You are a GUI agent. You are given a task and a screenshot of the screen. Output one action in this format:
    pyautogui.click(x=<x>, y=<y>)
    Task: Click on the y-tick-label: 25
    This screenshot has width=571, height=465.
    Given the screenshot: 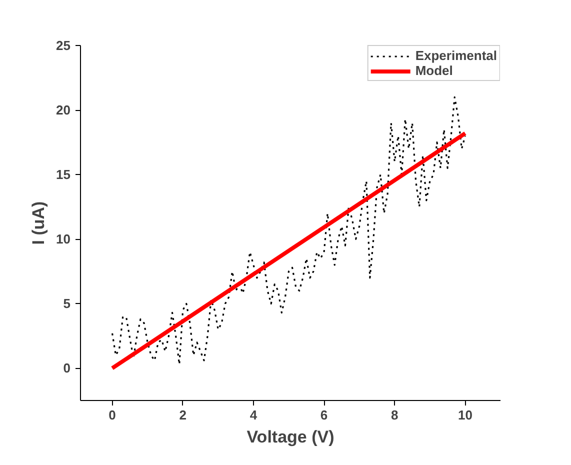 What is the action you would take?
    pyautogui.click(x=63, y=45)
    